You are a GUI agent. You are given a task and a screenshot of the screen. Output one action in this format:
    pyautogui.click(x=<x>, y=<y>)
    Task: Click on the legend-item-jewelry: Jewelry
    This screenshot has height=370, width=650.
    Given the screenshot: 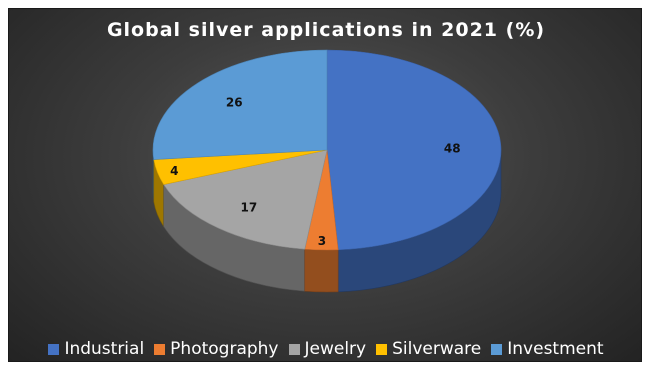 What is the action you would take?
    pyautogui.click(x=327, y=349)
    